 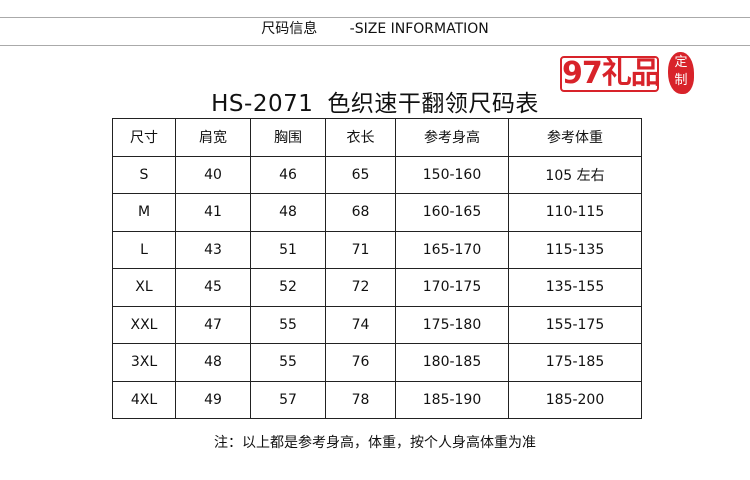 I want to click on column-header: 胸围, so click(x=288, y=137).